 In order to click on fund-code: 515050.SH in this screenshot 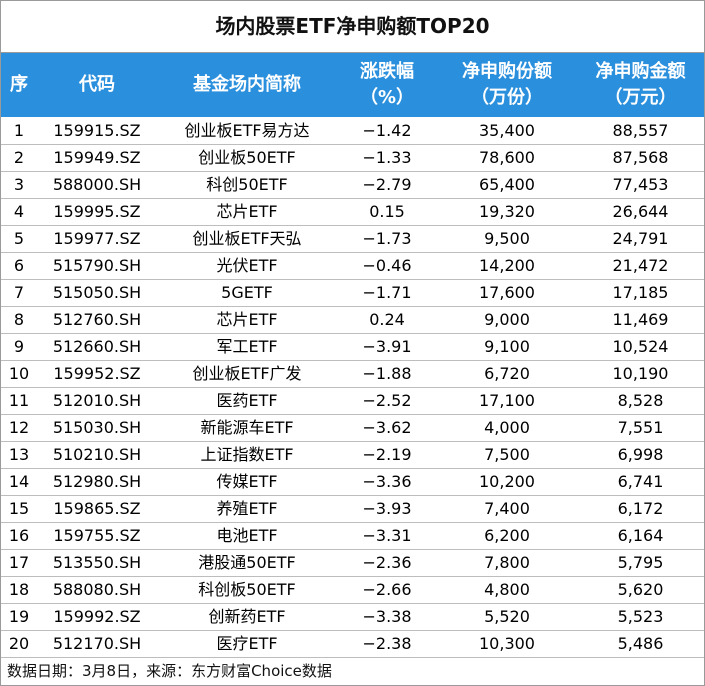, I will do `click(97, 292)`.